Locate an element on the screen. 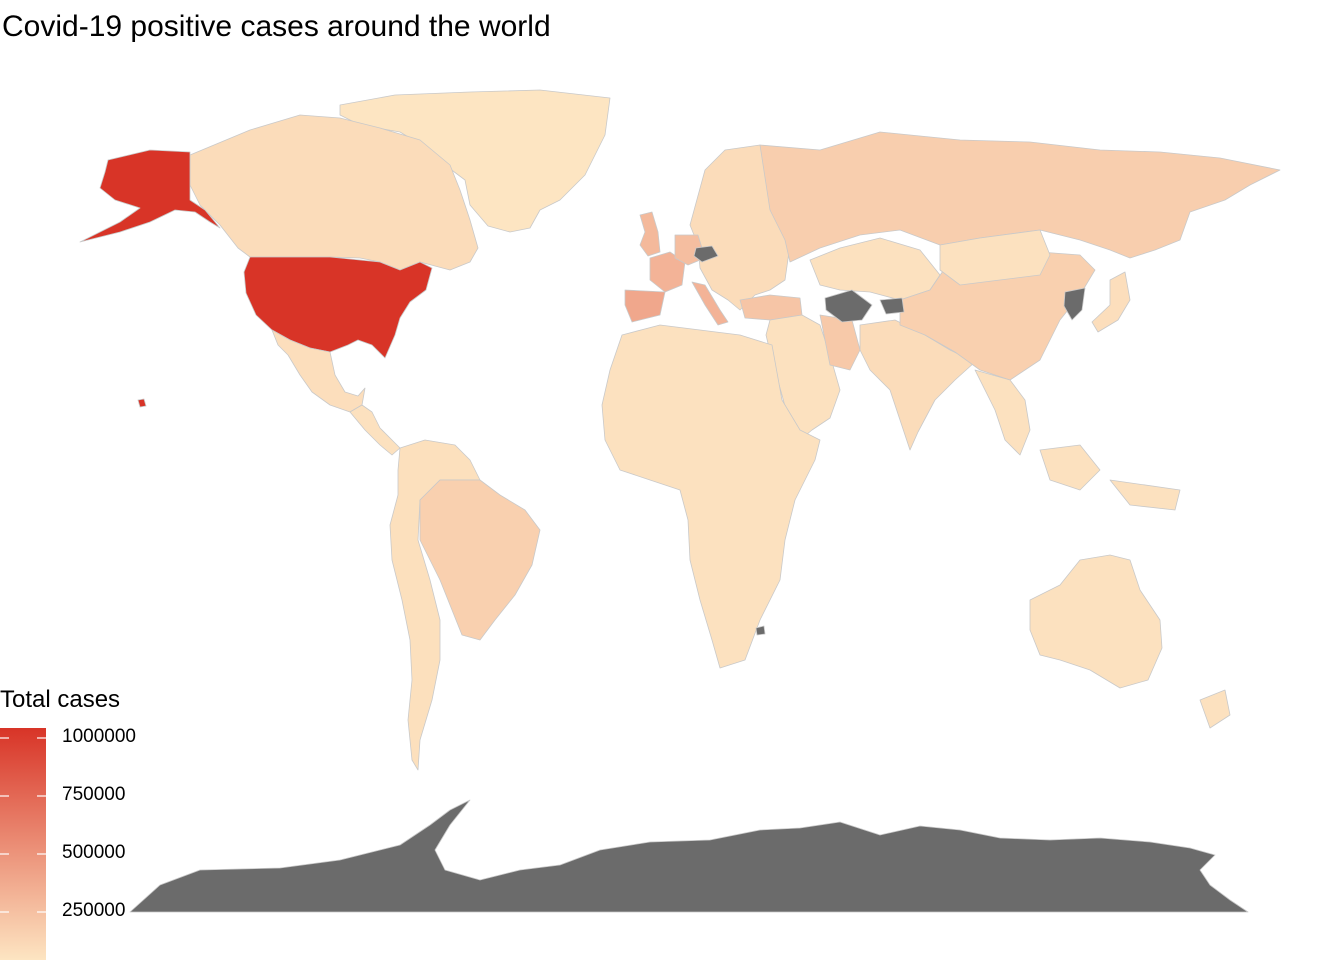  region-south-america is located at coordinates (435, 605).